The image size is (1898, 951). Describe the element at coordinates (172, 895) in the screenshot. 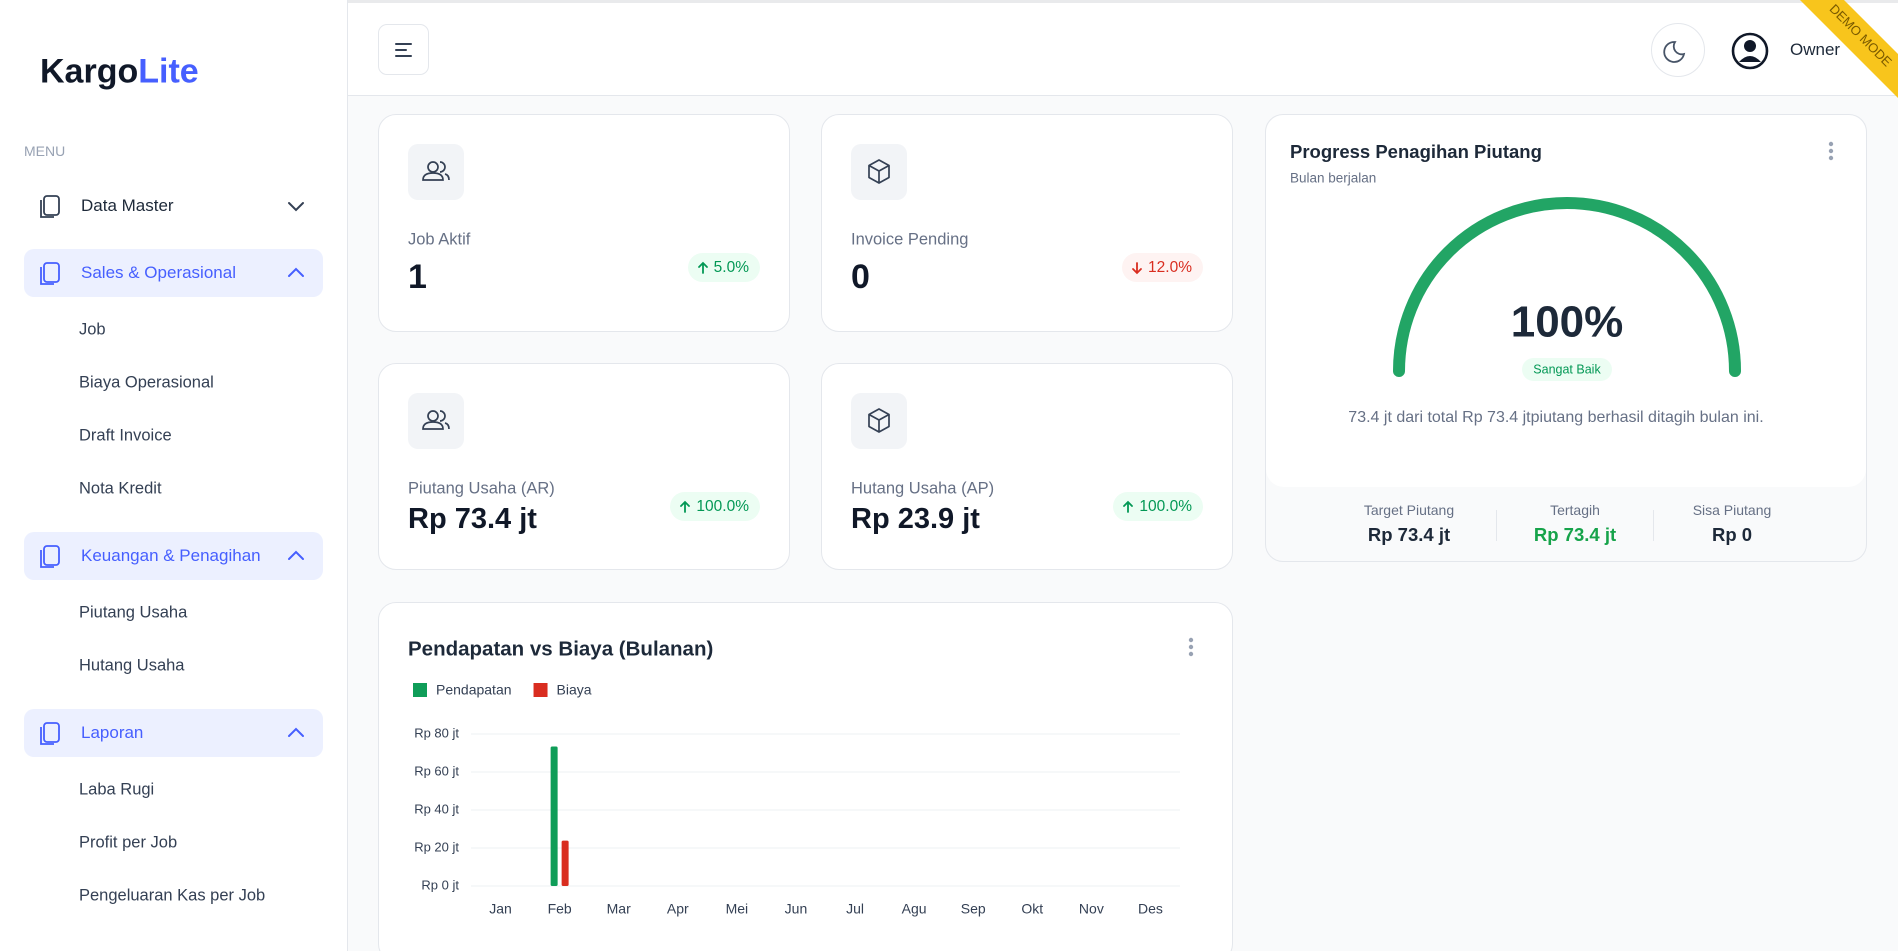

I see `menu-item: Pengeluaran Kas per Job` at that location.